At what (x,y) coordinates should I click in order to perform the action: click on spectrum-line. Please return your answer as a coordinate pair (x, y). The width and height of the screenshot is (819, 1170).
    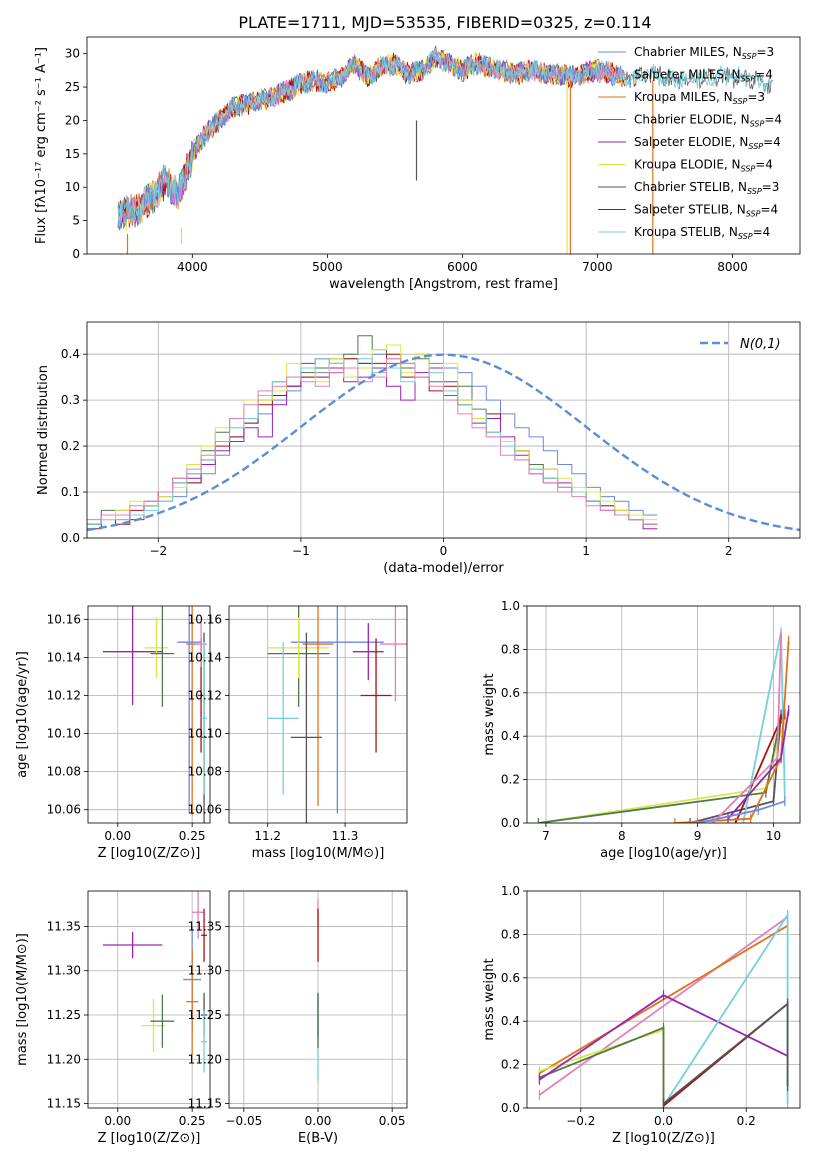
    Looking at the image, I should click on (444, 139).